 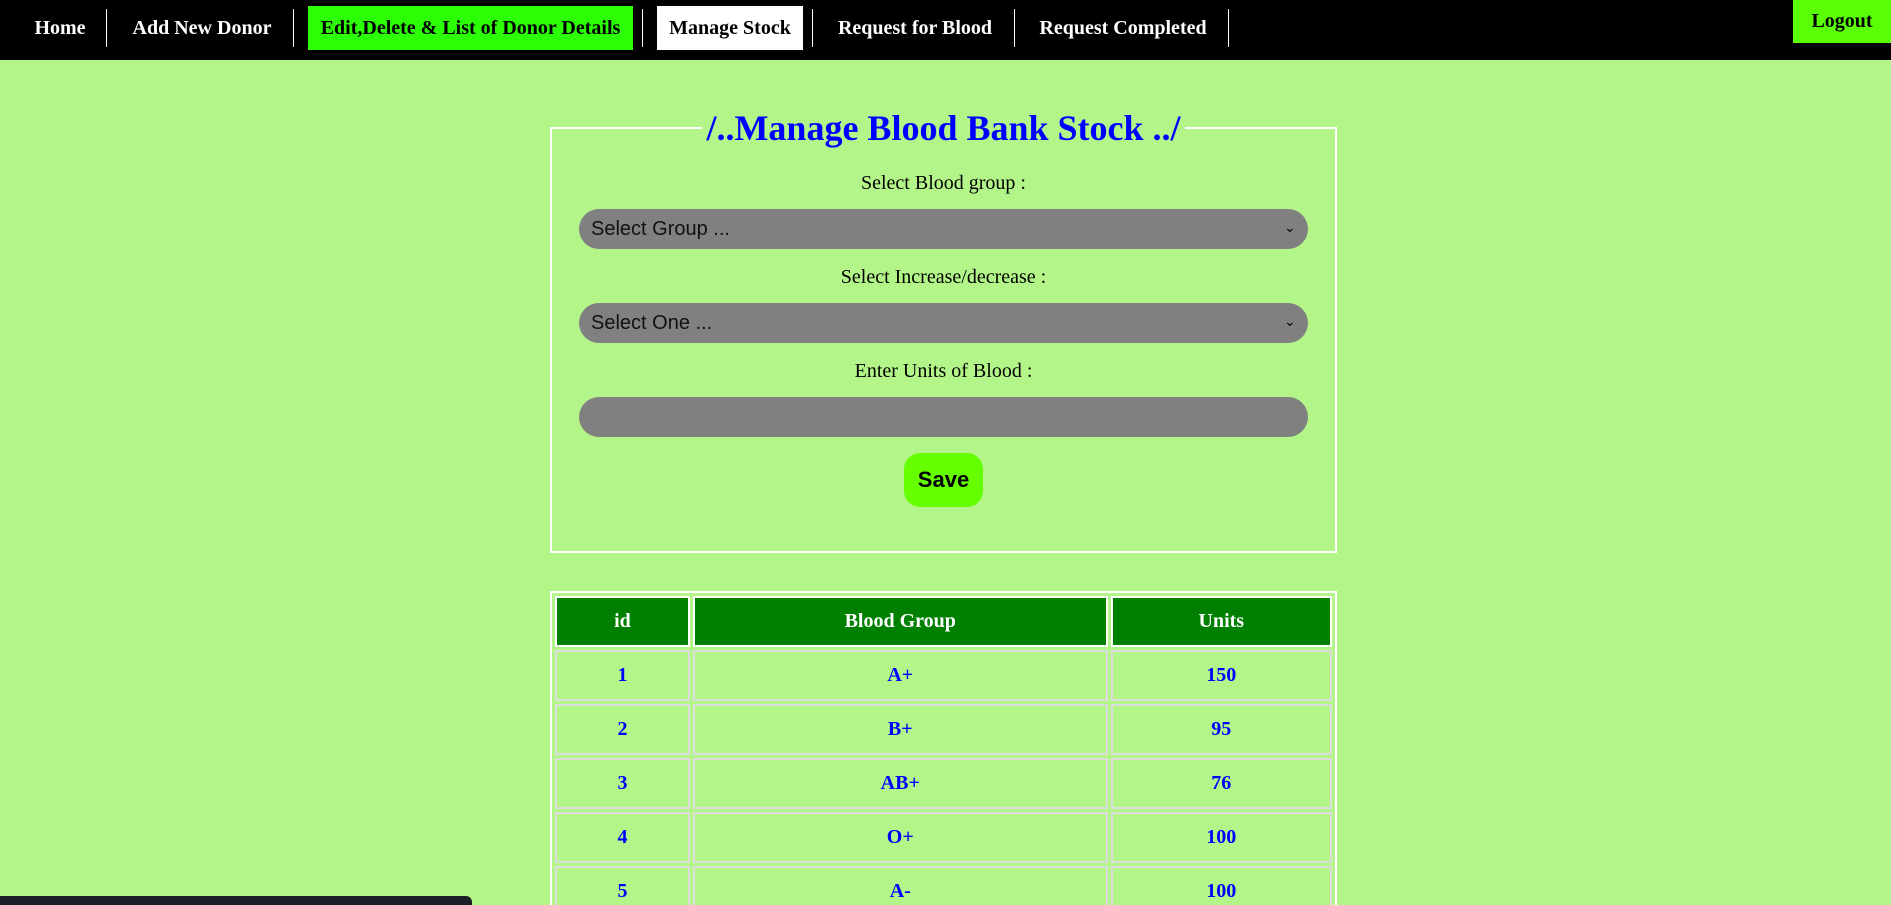 I want to click on bottom-overlay-bar, so click(x=236, y=900).